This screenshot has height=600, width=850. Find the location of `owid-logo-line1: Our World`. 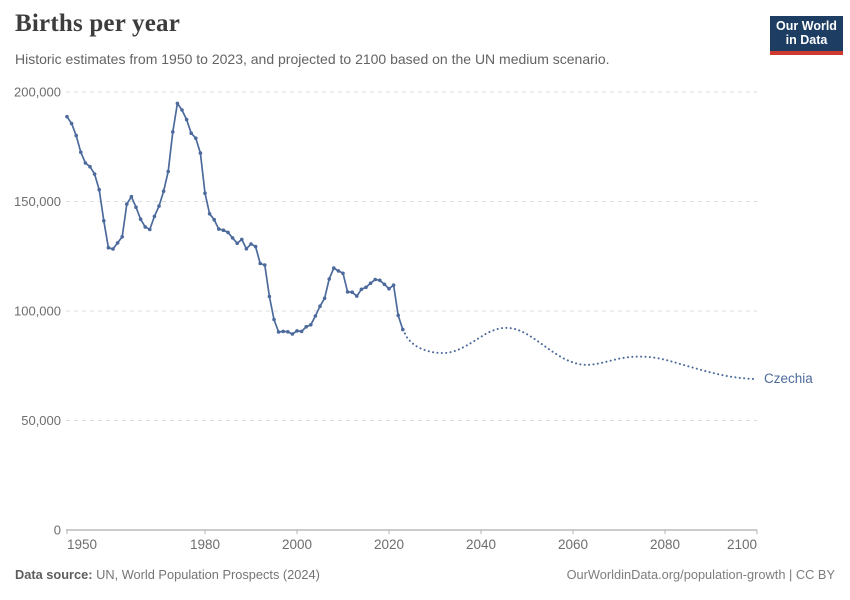

owid-logo-line1: Our World is located at coordinates (806, 26).